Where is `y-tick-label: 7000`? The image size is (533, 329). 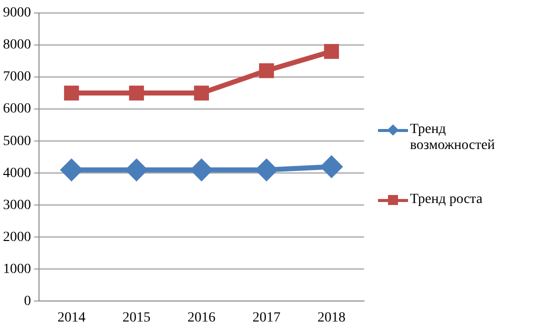 y-tick-label: 7000 is located at coordinates (17, 77).